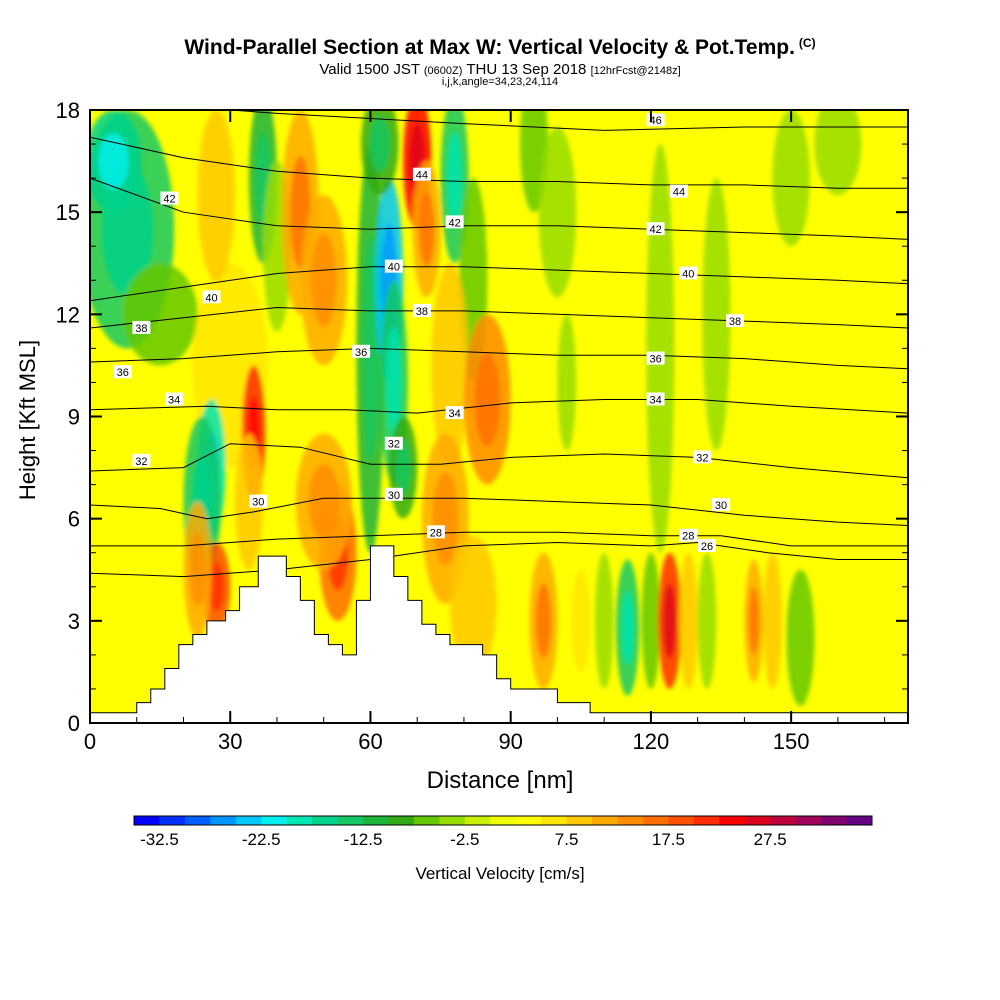 The width and height of the screenshot is (1000, 1000). Describe the element at coordinates (369, 69) in the screenshot. I see `valid-prefix: Valid 1500 JST` at that location.